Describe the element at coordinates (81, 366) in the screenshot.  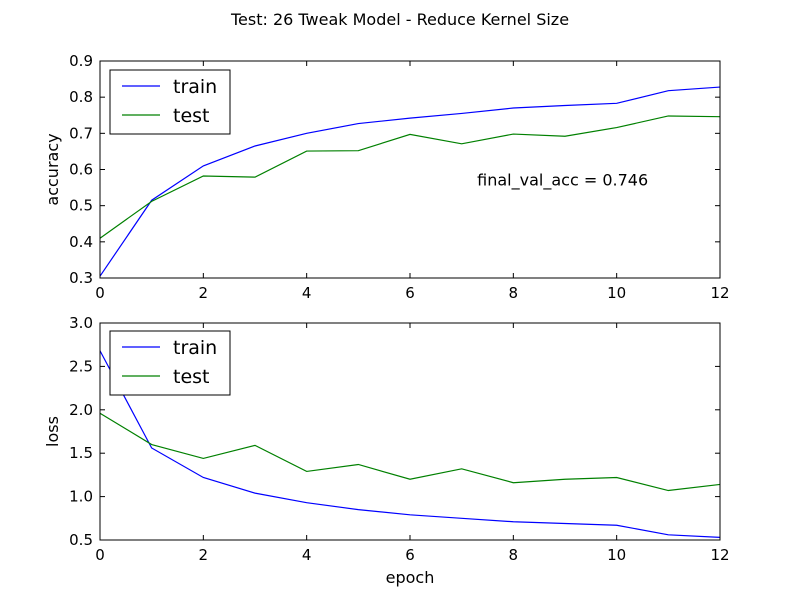
I see `y-tick-label: 2.5` at that location.